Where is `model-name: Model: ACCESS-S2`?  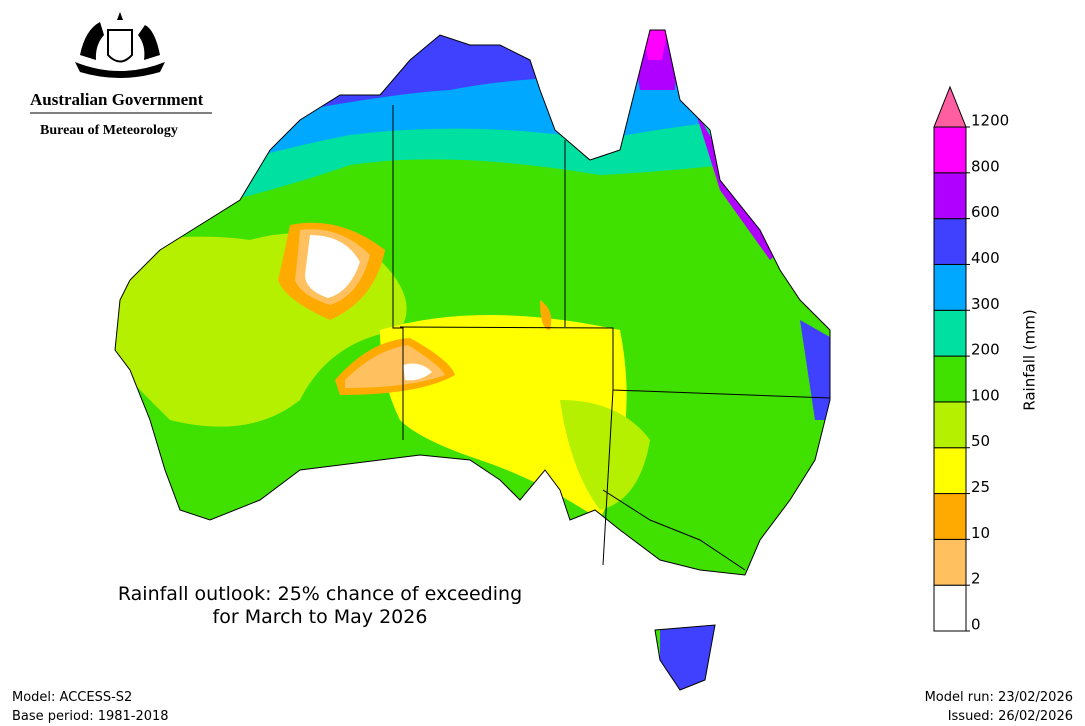 model-name: Model: ACCESS-S2 is located at coordinates (72, 697).